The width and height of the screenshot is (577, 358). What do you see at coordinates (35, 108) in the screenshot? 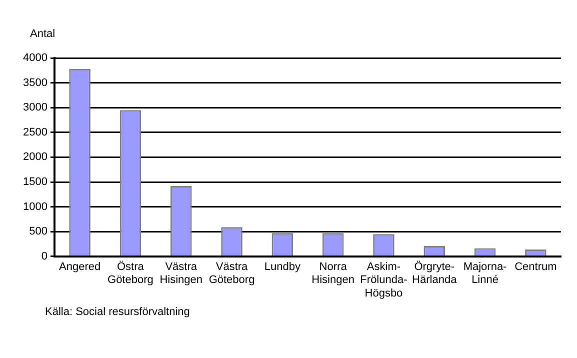
I see `y-tick-label: 3000` at bounding box center [35, 108].